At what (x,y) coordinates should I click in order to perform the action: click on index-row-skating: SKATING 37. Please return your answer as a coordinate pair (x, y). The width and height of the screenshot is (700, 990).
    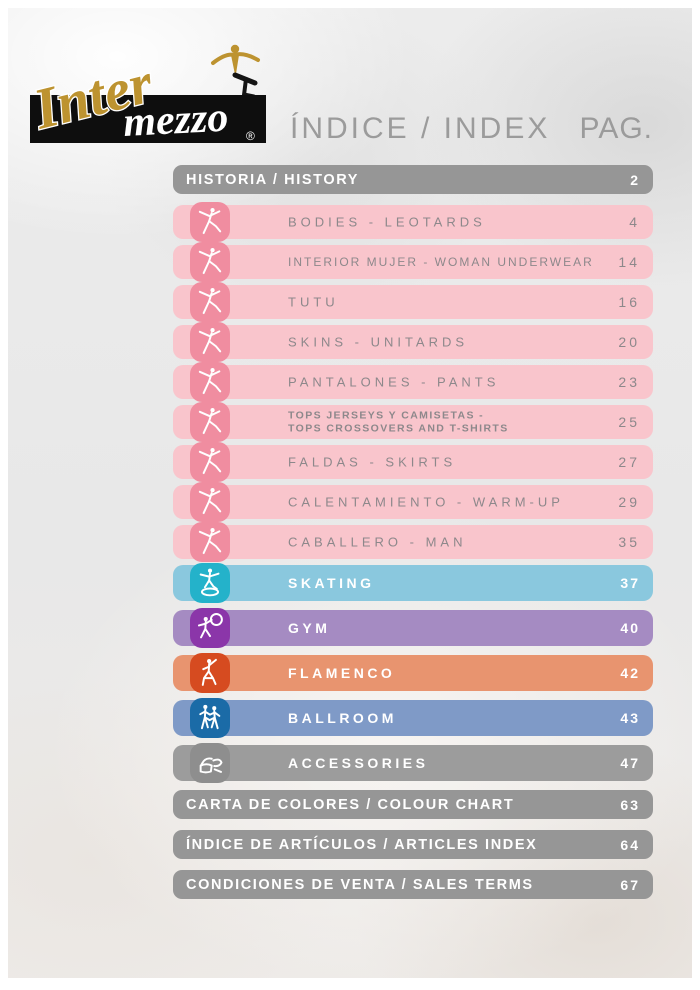
    Looking at the image, I should click on (413, 583).